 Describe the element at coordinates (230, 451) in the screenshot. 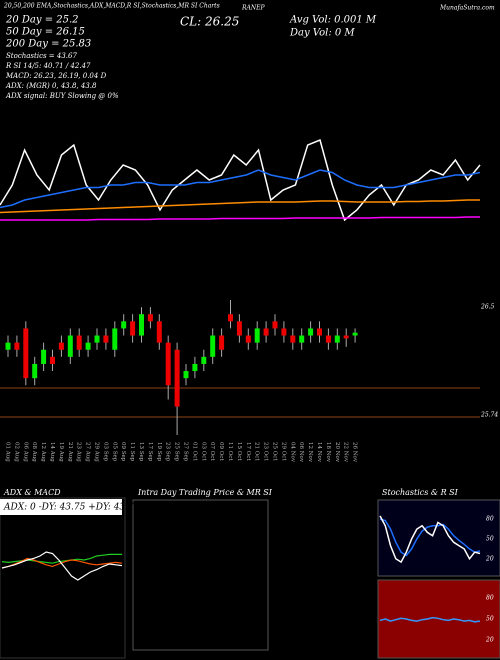

I see `x-tick-label: 11 Oct` at that location.